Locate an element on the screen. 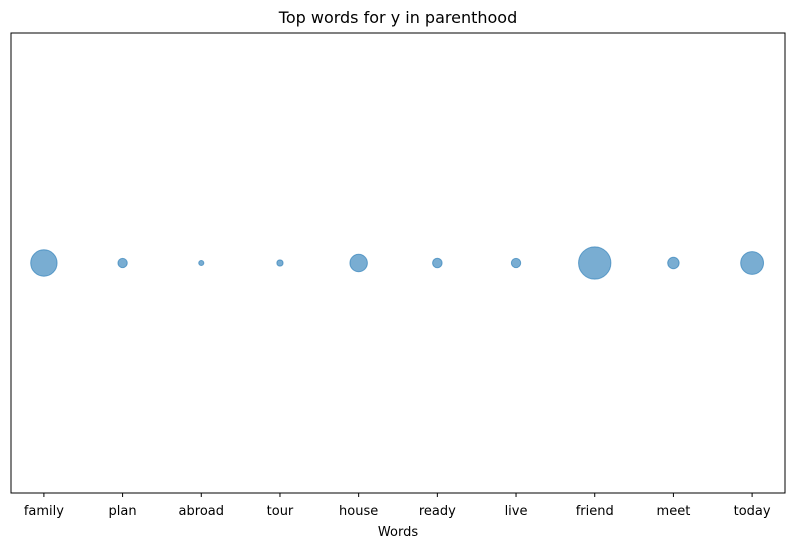 The width and height of the screenshot is (794, 547). scatter-point-ready is located at coordinates (437, 263).